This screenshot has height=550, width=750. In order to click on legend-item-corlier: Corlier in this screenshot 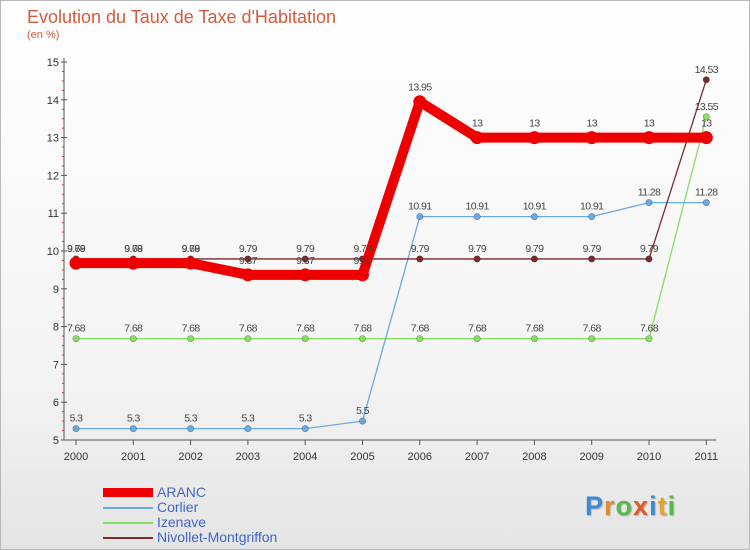, I will do `click(233, 507)`.